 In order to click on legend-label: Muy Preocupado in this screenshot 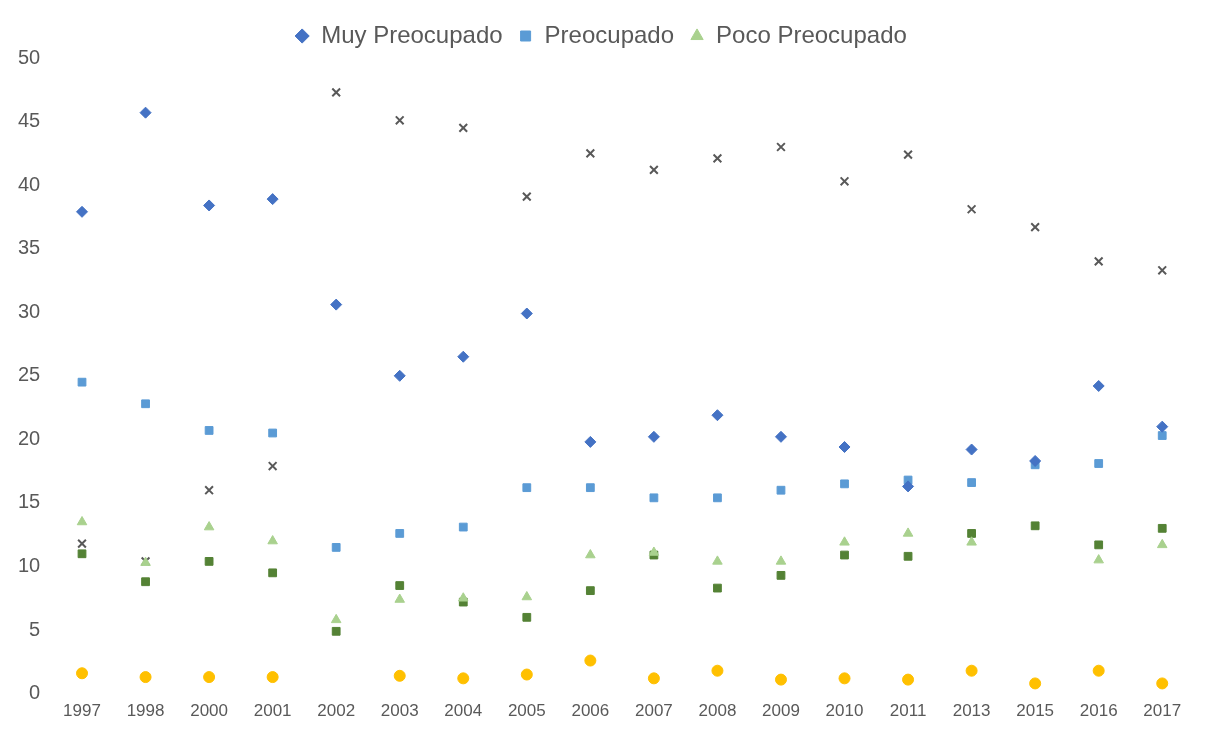, I will do `click(412, 34)`.